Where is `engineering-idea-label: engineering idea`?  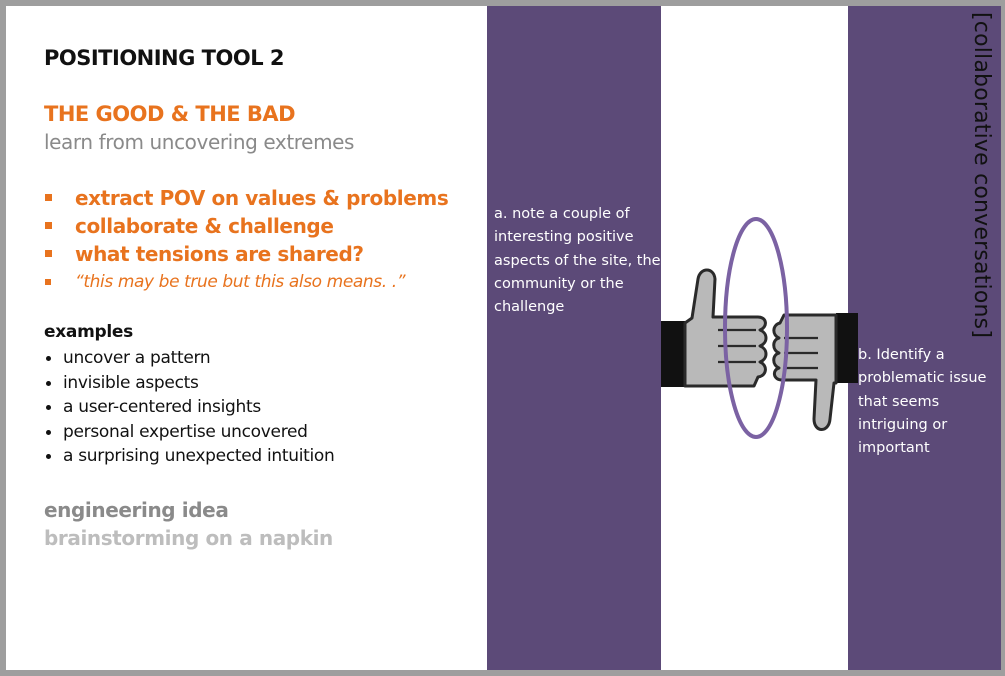 engineering-idea-label: engineering idea is located at coordinates (136, 510).